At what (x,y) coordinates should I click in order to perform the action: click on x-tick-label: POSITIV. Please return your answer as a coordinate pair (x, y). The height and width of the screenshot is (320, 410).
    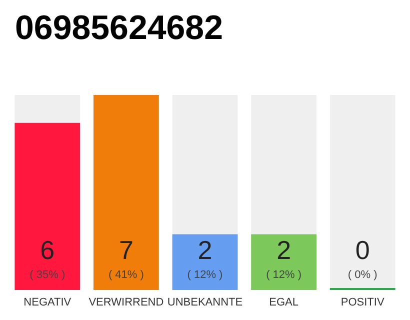
    Looking at the image, I should click on (362, 302).